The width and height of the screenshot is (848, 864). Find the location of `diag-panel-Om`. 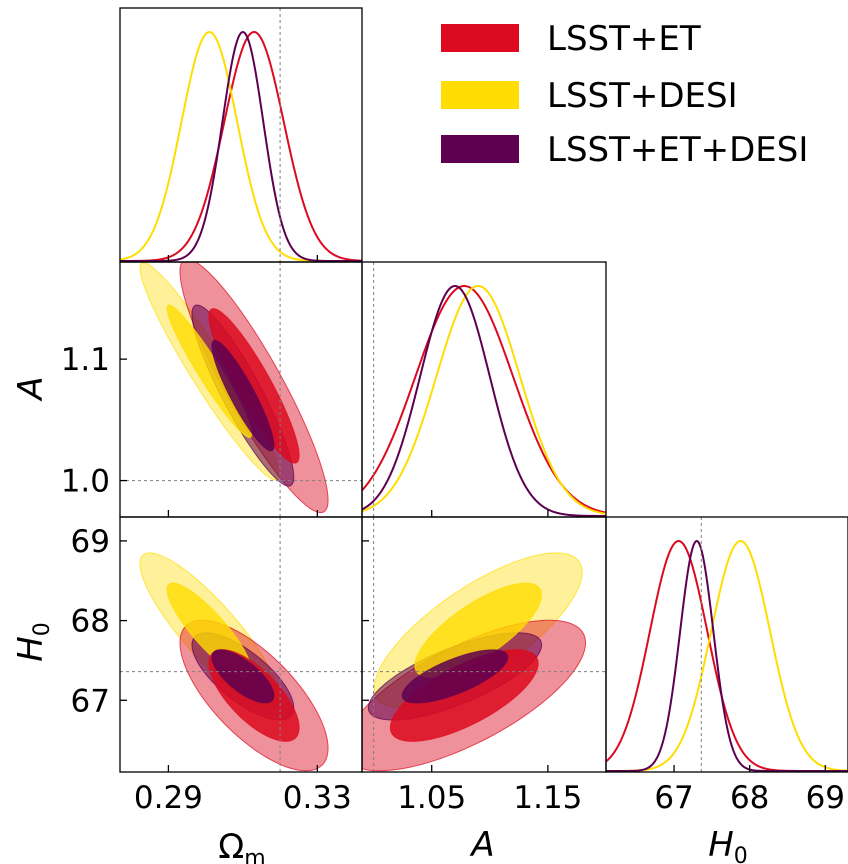

diag-panel-Om is located at coordinates (241, 146).